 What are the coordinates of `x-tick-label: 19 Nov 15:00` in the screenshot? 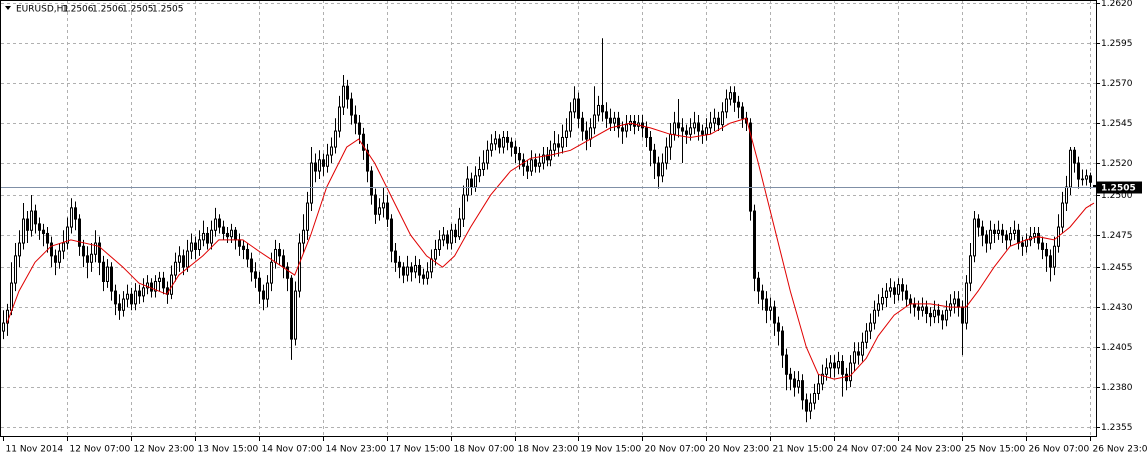 It's located at (611, 450).